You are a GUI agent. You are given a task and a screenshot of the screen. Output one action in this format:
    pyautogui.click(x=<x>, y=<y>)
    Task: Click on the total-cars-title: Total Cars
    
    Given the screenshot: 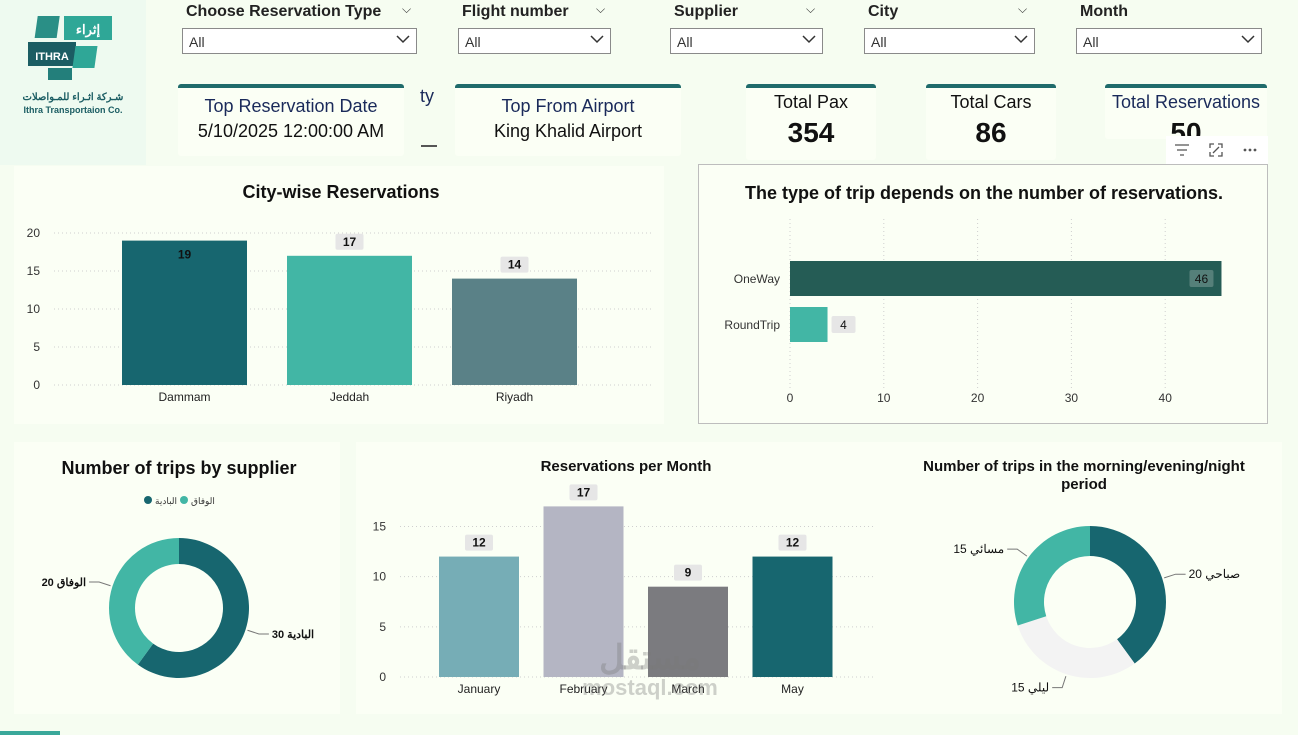 What is the action you would take?
    pyautogui.click(x=991, y=102)
    